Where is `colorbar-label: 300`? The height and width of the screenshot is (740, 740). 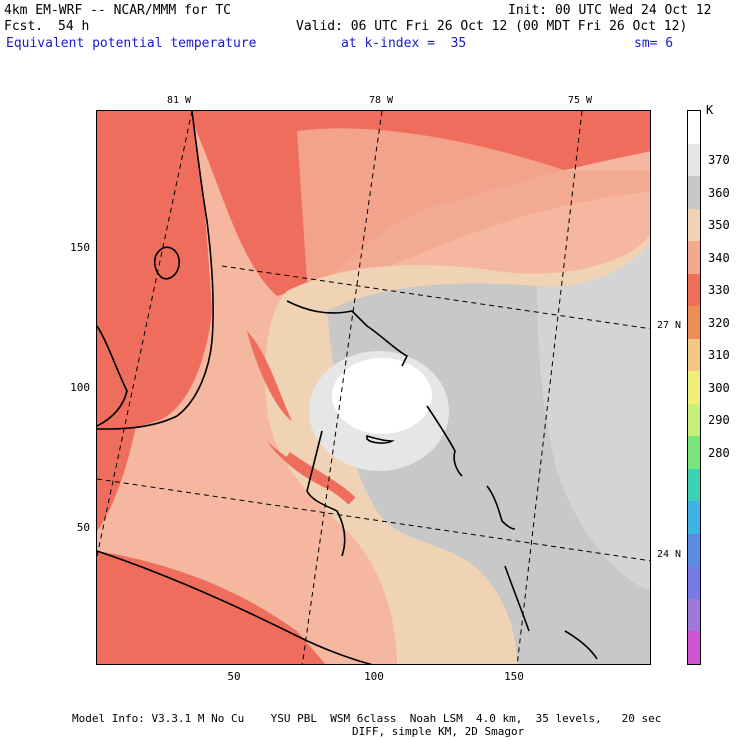 colorbar-label: 300 is located at coordinates (719, 387).